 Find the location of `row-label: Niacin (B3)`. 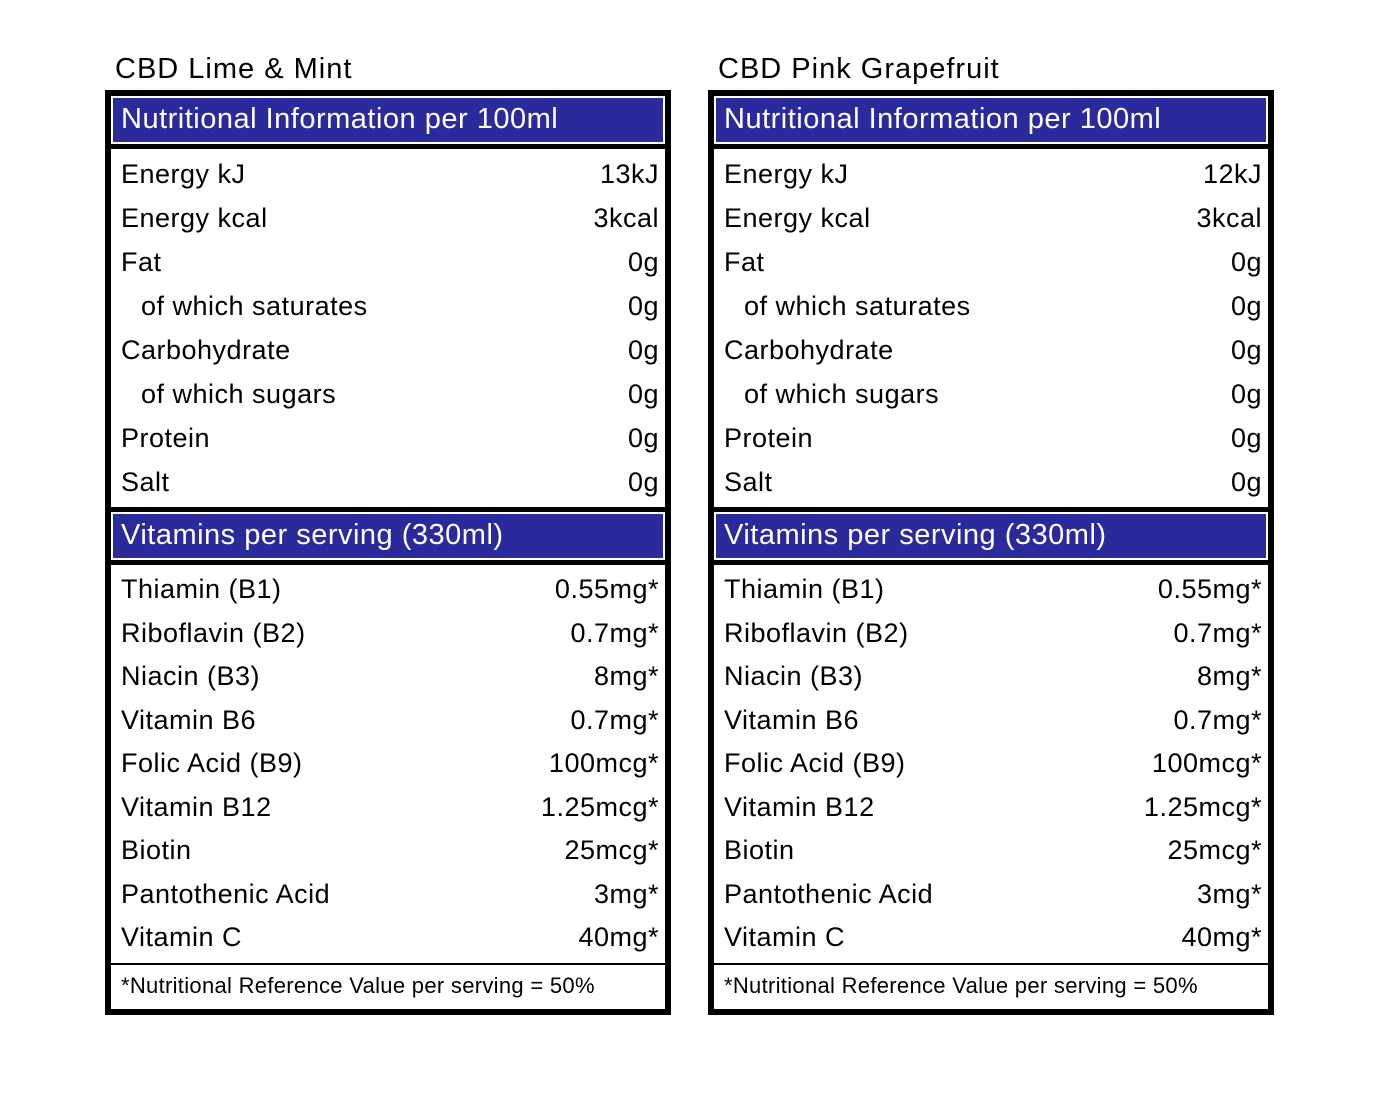

row-label: Niacin (B3) is located at coordinates (794, 676).